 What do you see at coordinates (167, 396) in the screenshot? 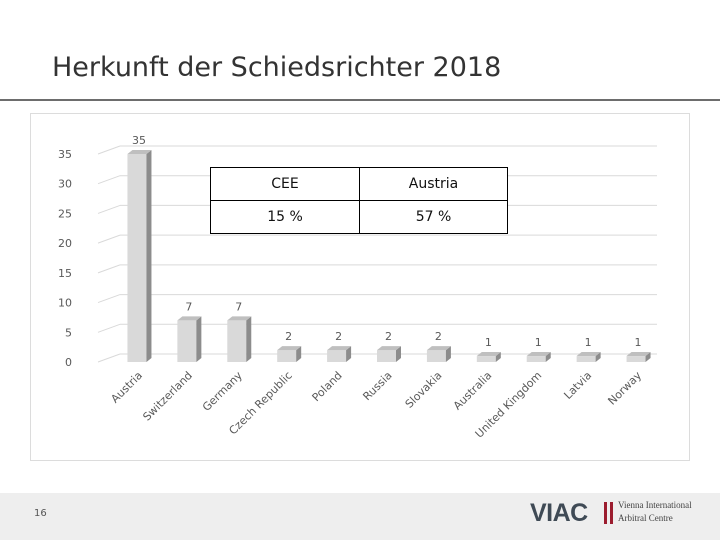
I see `category-label: Switzerland` at bounding box center [167, 396].